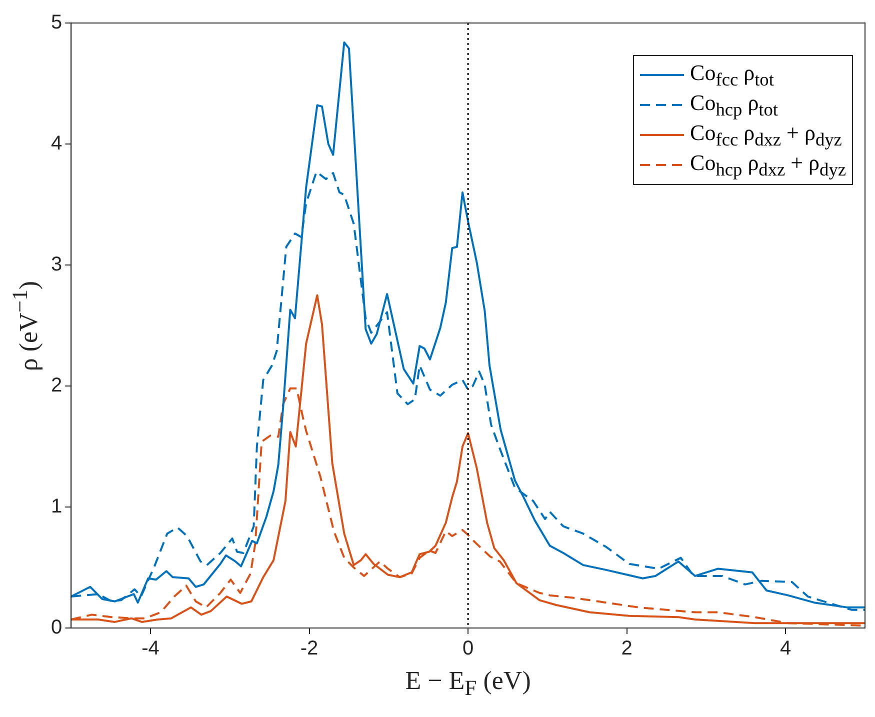  What do you see at coordinates (468, 649) in the screenshot?
I see `x-tick-label: 0` at bounding box center [468, 649].